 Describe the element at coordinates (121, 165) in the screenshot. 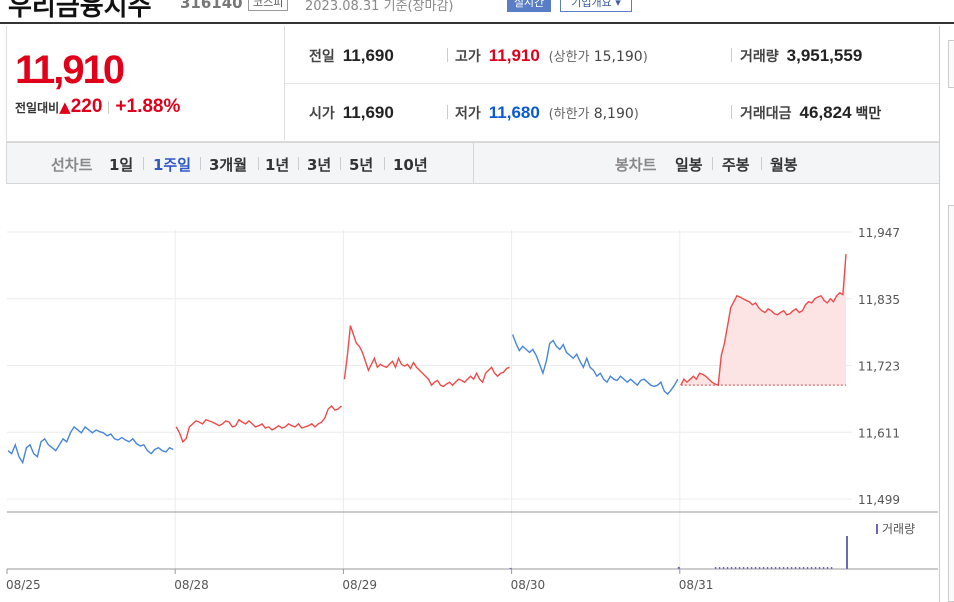

I see `tab-1d: 1일` at that location.